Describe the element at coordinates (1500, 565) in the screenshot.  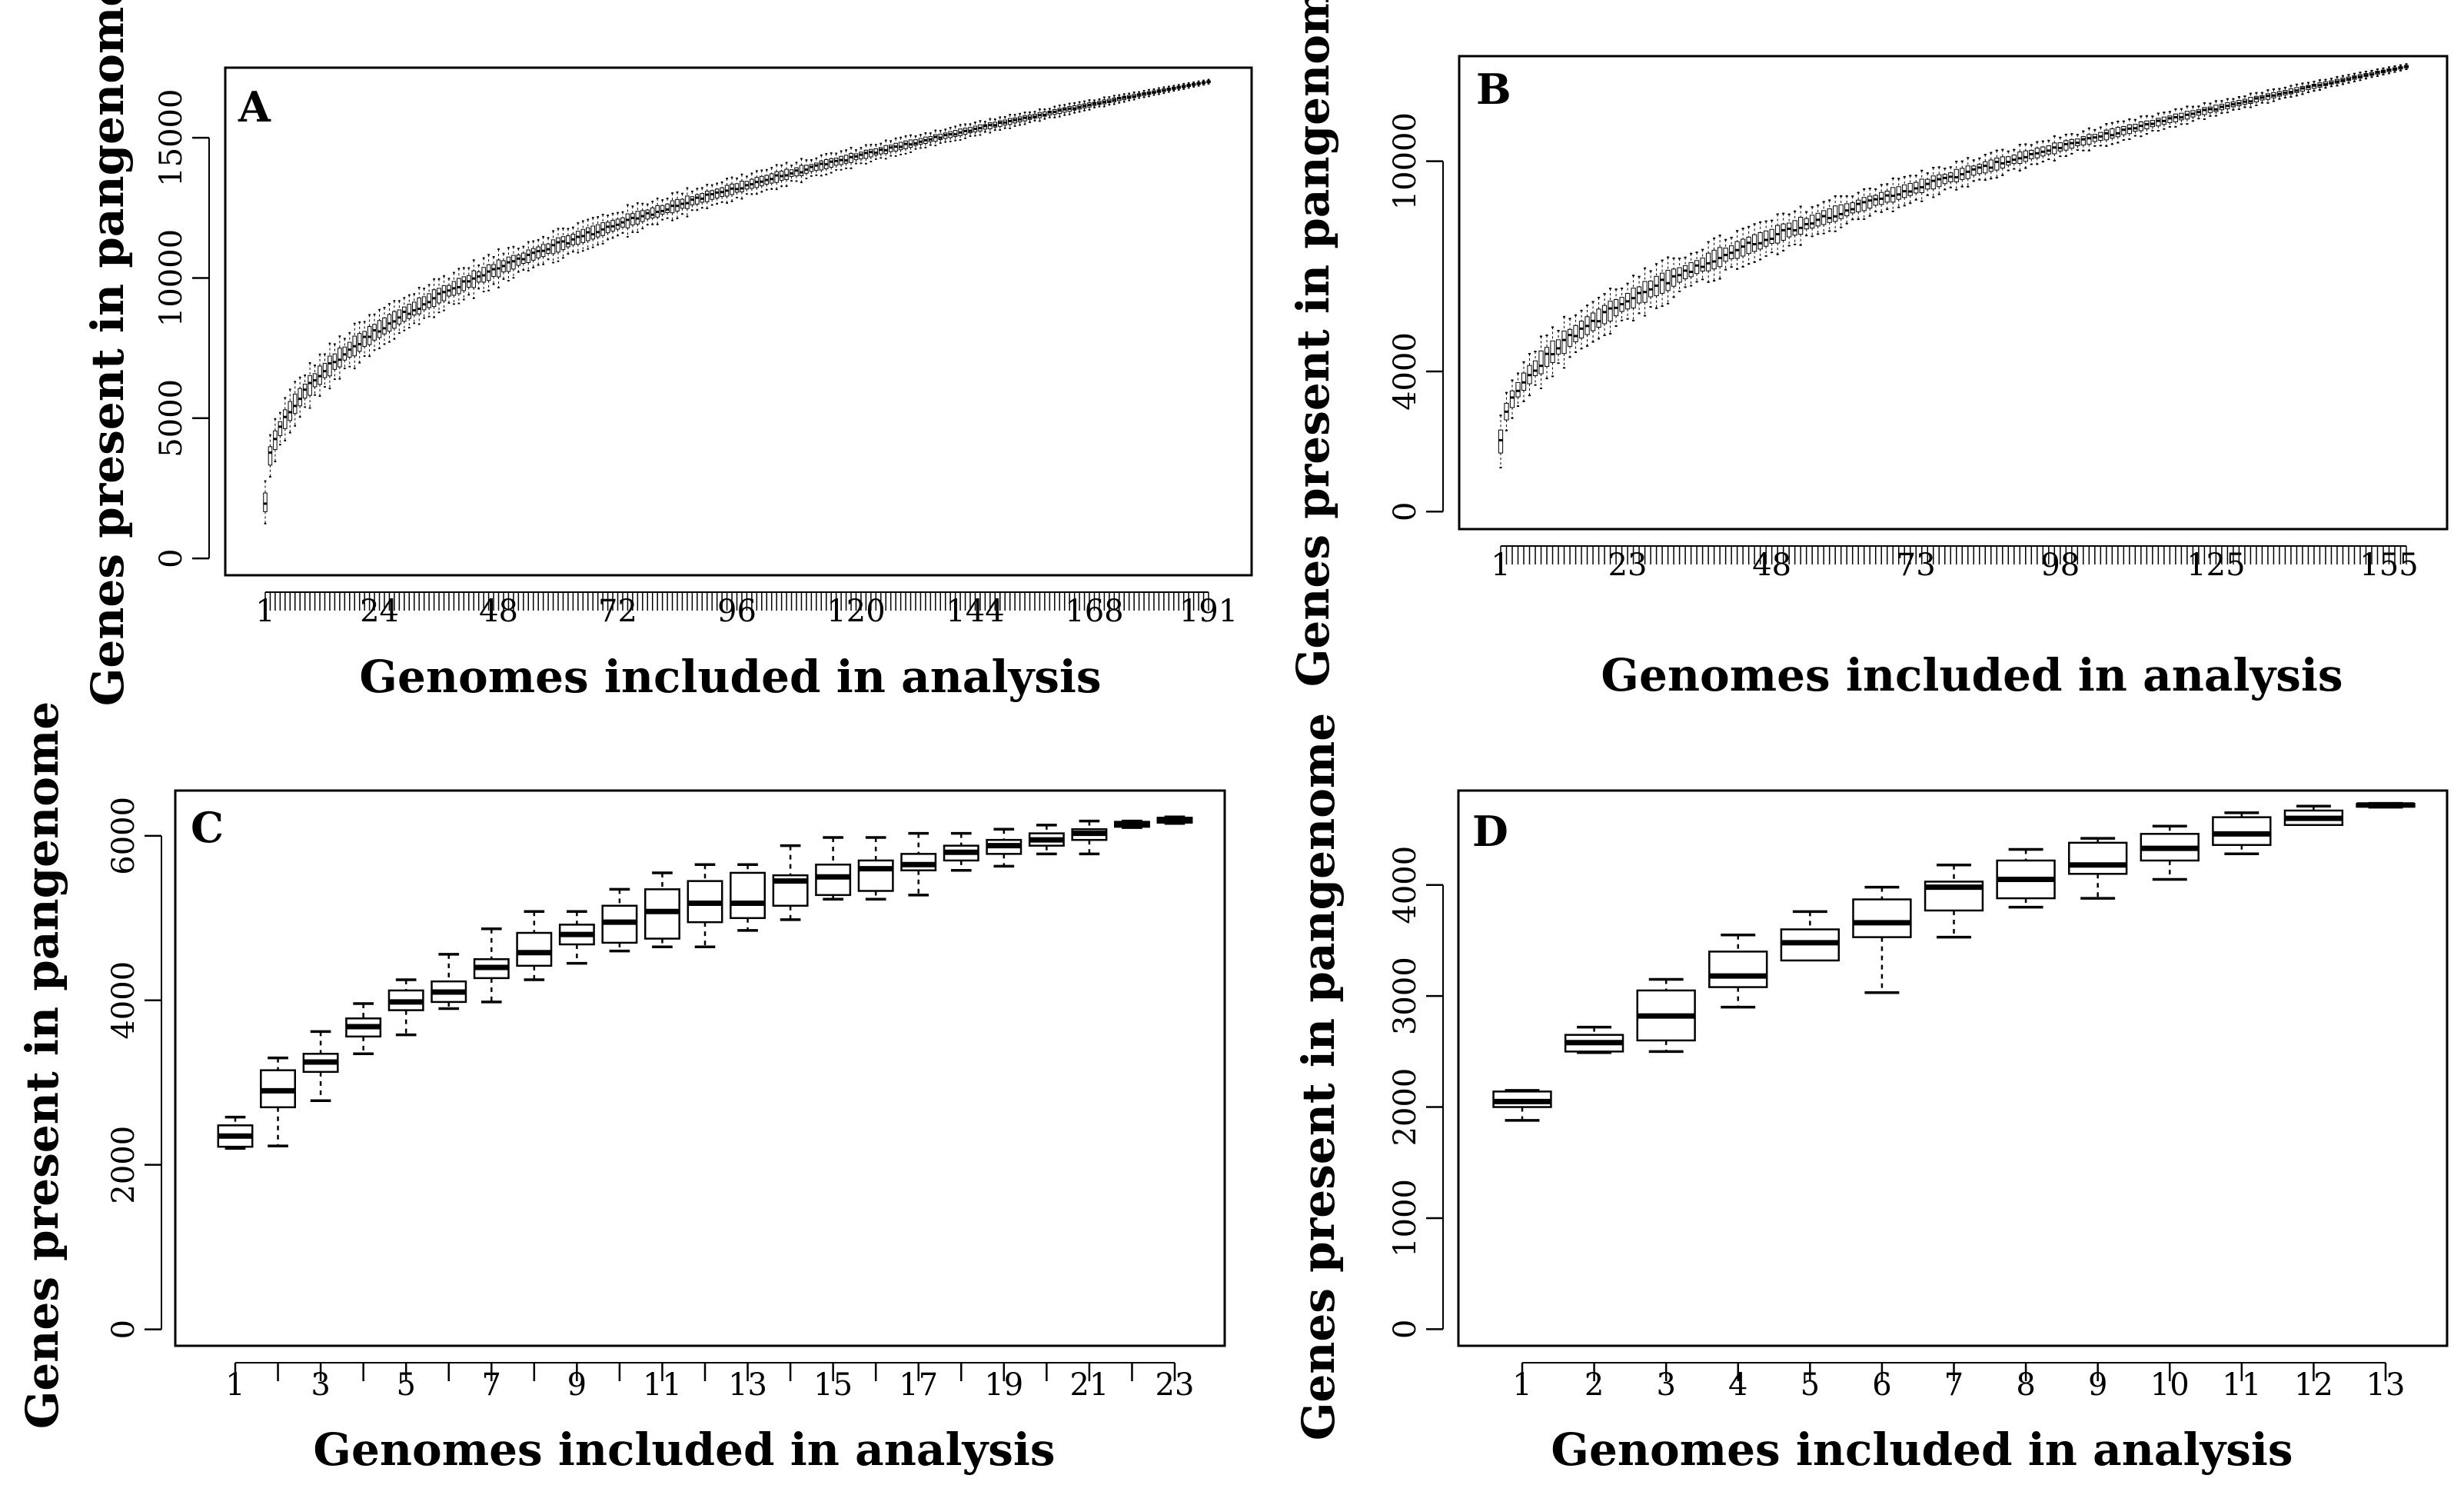
I see `panel-b-x-tick-label: 1` at that location.